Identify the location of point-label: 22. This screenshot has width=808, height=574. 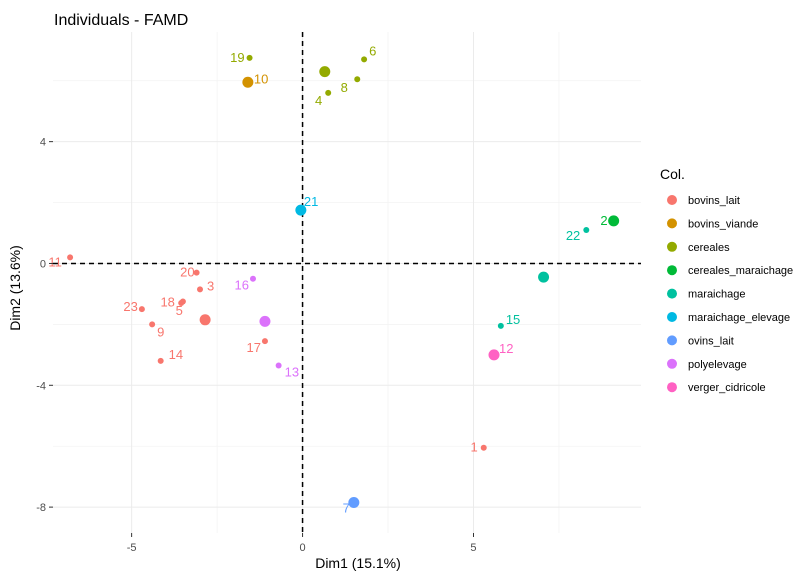
(573, 235).